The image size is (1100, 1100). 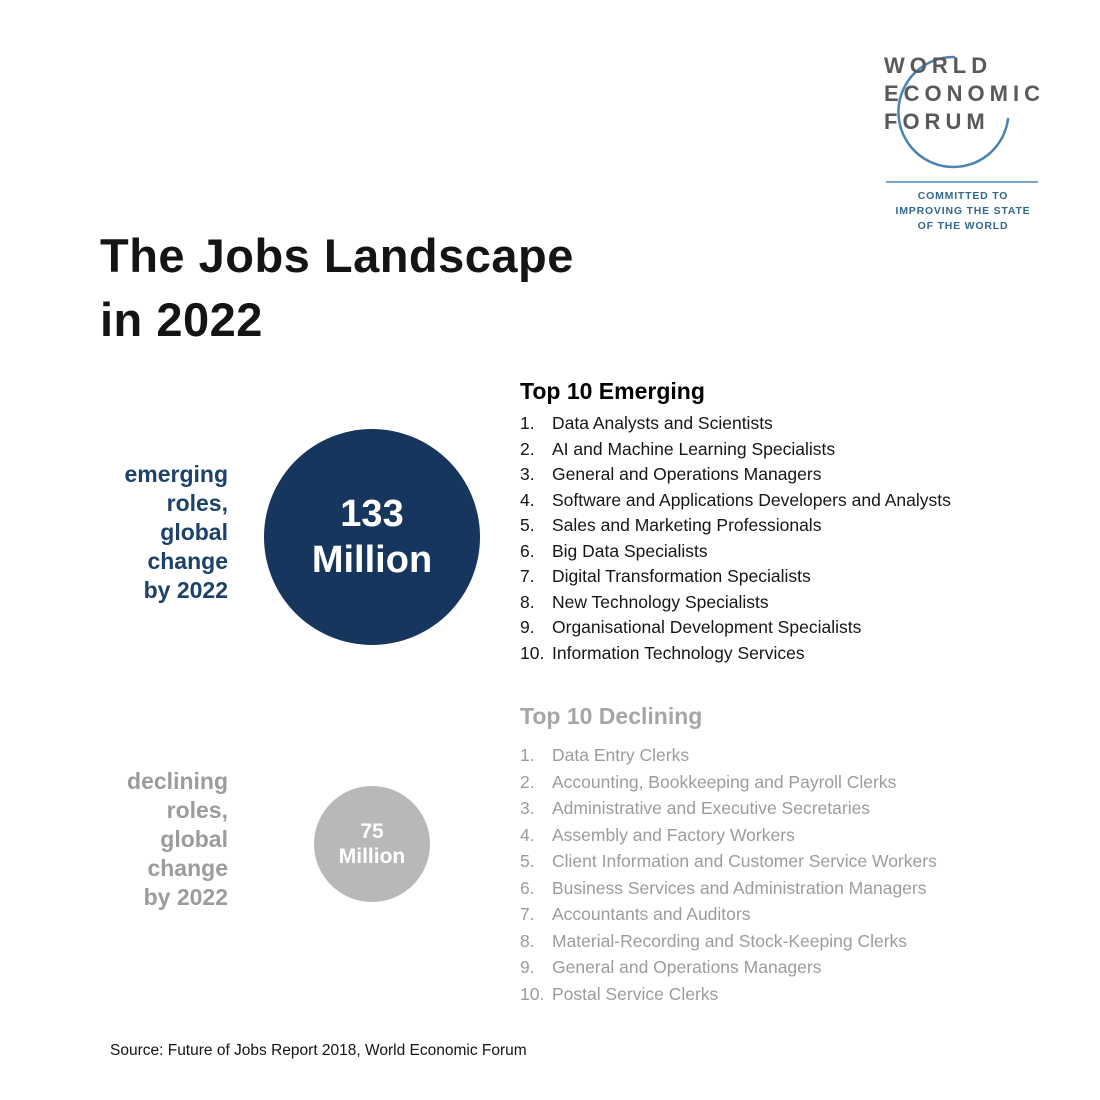 What do you see at coordinates (635, 914) in the screenshot?
I see `declining-list-item: Accountants and Auditors` at bounding box center [635, 914].